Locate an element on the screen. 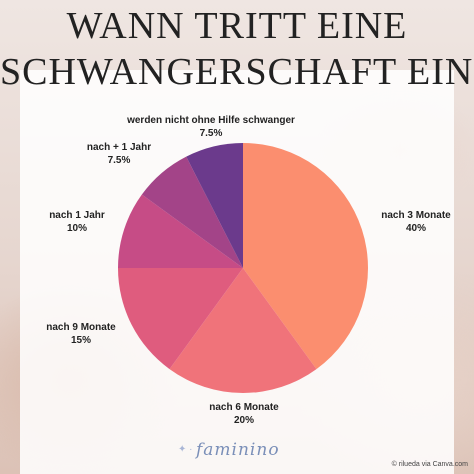 This screenshot has height=474, width=474. slice-value-5: 7.5% is located at coordinates (119, 160).